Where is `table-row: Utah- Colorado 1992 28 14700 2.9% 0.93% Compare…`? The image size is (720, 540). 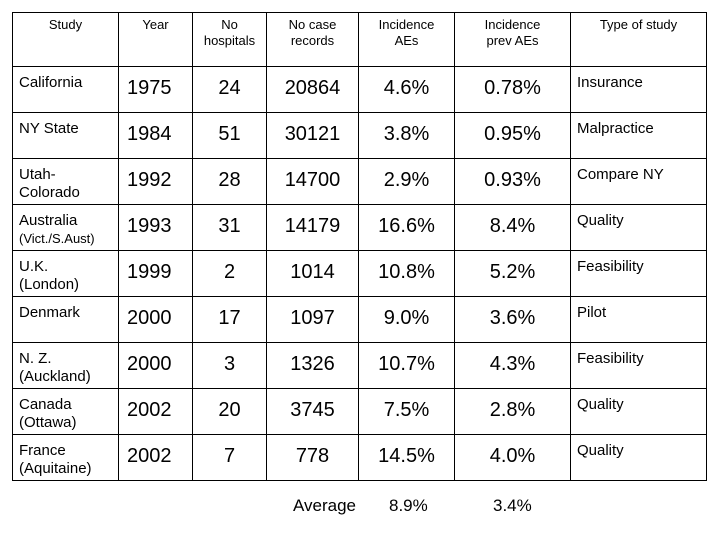 table-row: Utah- Colorado 1992 28 14700 2.9% 0.93% Compare… is located at coordinates (359, 181).